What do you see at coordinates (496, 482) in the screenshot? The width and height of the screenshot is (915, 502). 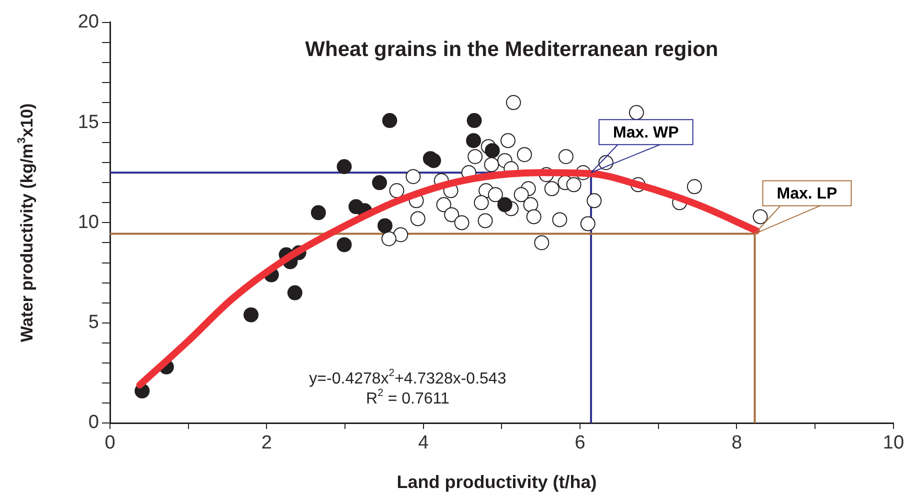 I see `x-axis-title: Land productivity (t/ha)` at bounding box center [496, 482].